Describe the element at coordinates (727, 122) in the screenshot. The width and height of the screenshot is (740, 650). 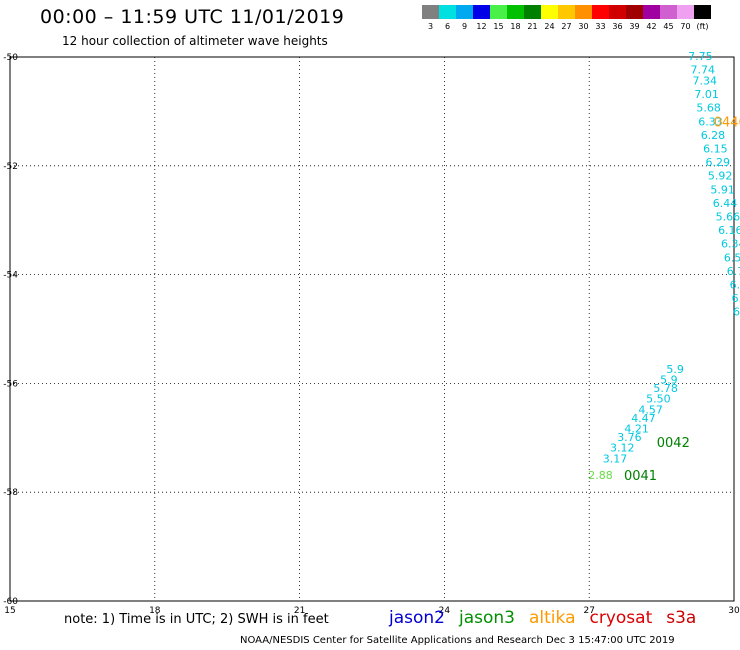
I see `pass-label: 0446` at that location.